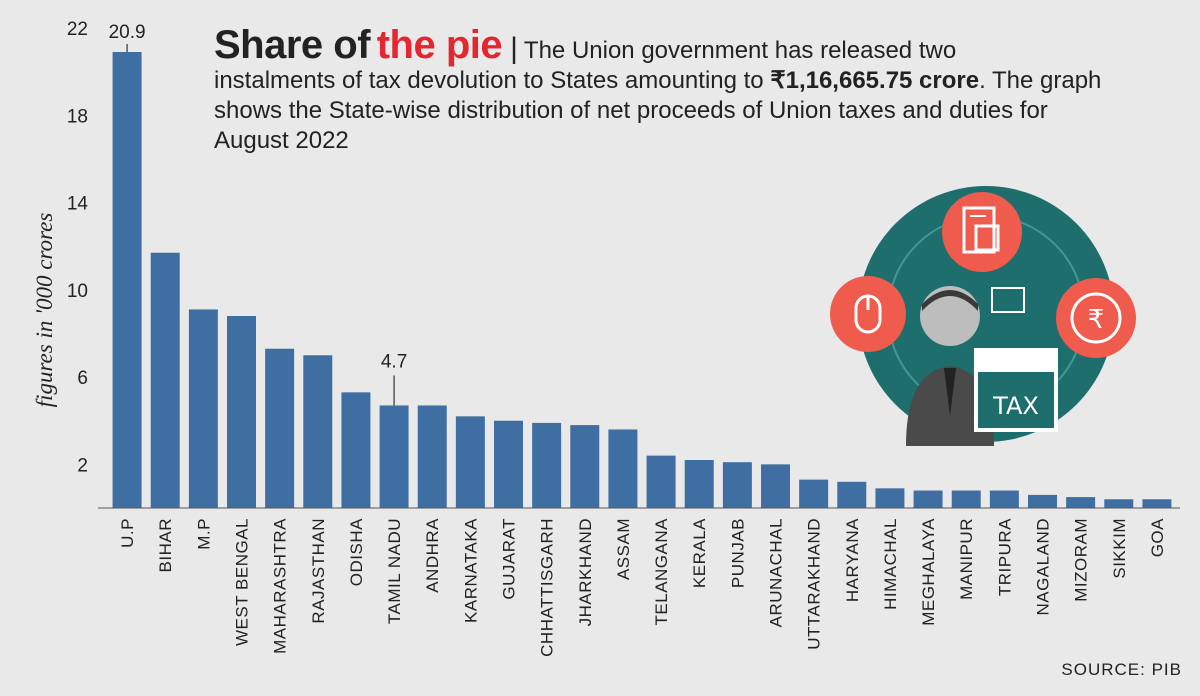 The image size is (1200, 696). Describe the element at coordinates (127, 533) in the screenshot. I see `x-tick-label: U.P` at that location.